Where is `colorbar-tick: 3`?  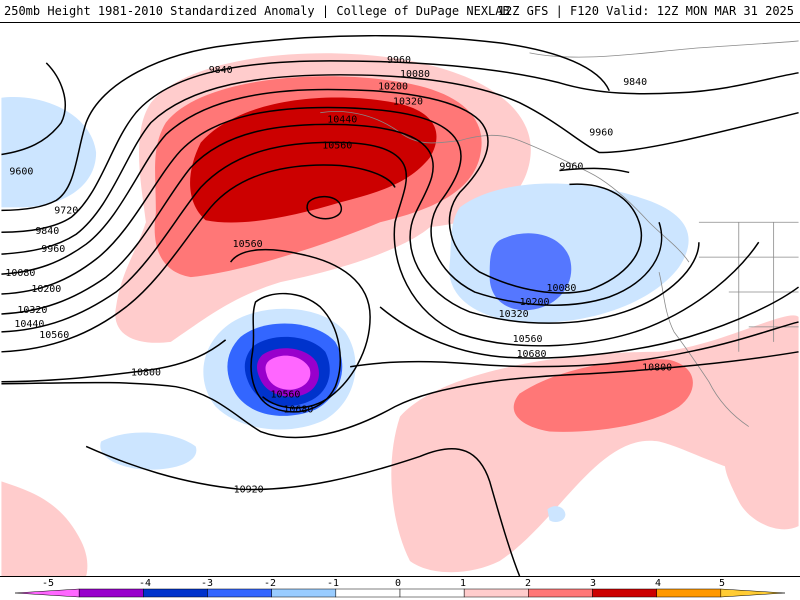
colorbar-tick: 3 is located at coordinates (593, 583).